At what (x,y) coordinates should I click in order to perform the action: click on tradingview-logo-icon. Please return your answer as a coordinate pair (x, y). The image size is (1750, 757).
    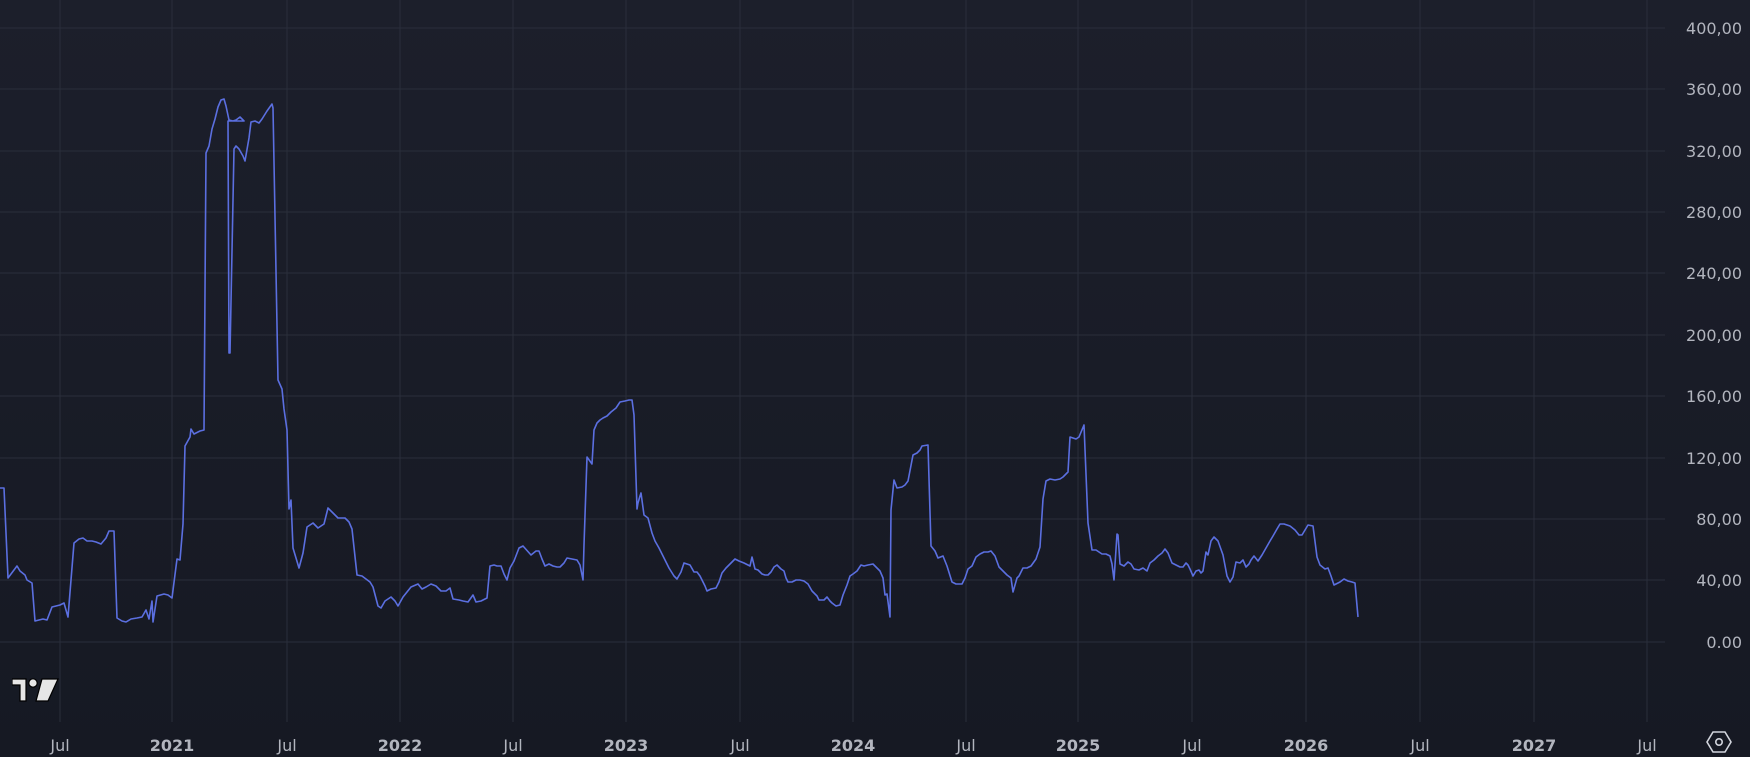
    Looking at the image, I should click on (36, 690).